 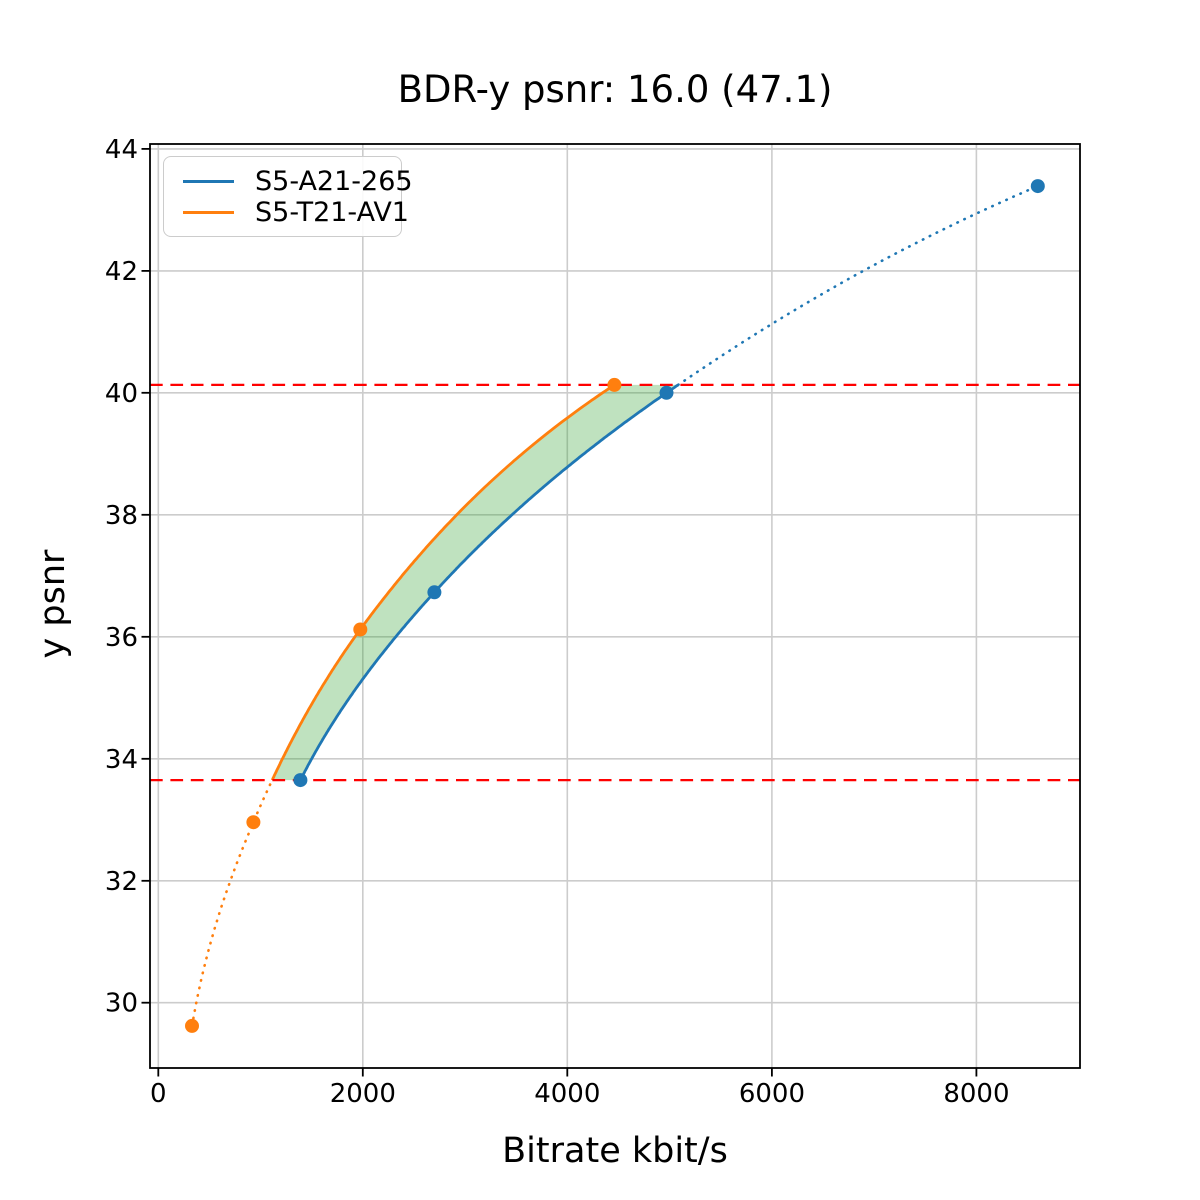 I want to click on y-tick-label-38: 38, so click(x=121, y=516).